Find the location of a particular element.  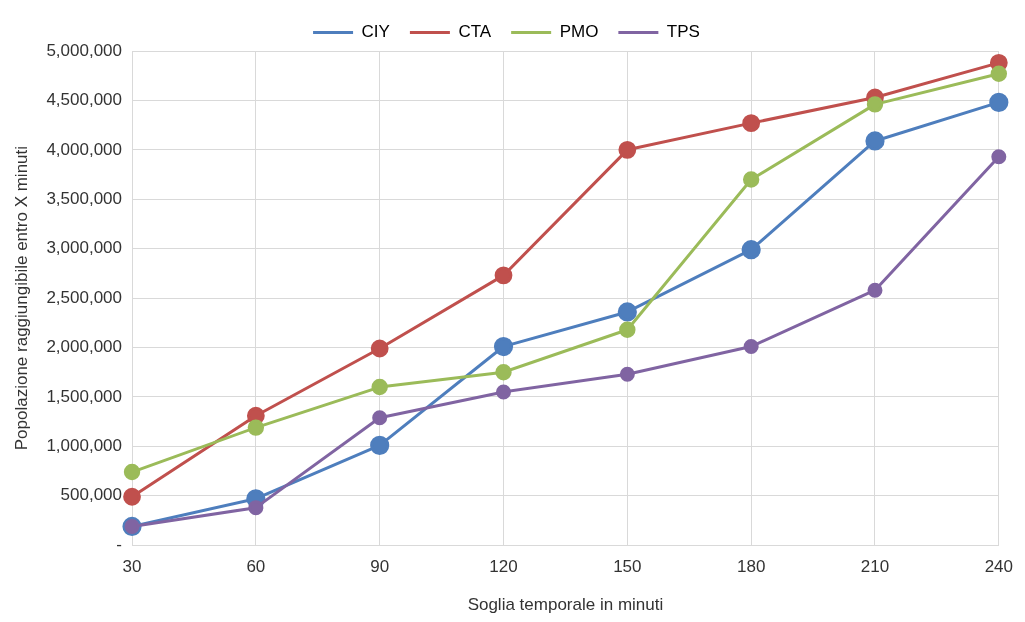

x-tick-label: 240 is located at coordinates (999, 567).